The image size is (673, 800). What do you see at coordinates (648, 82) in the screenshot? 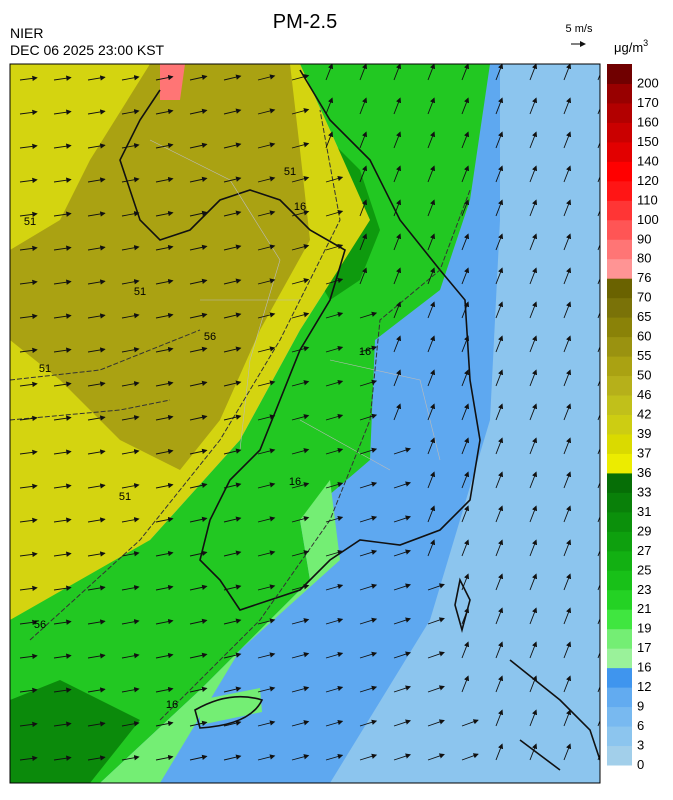
I see `colorbar-label: 200` at bounding box center [648, 82].